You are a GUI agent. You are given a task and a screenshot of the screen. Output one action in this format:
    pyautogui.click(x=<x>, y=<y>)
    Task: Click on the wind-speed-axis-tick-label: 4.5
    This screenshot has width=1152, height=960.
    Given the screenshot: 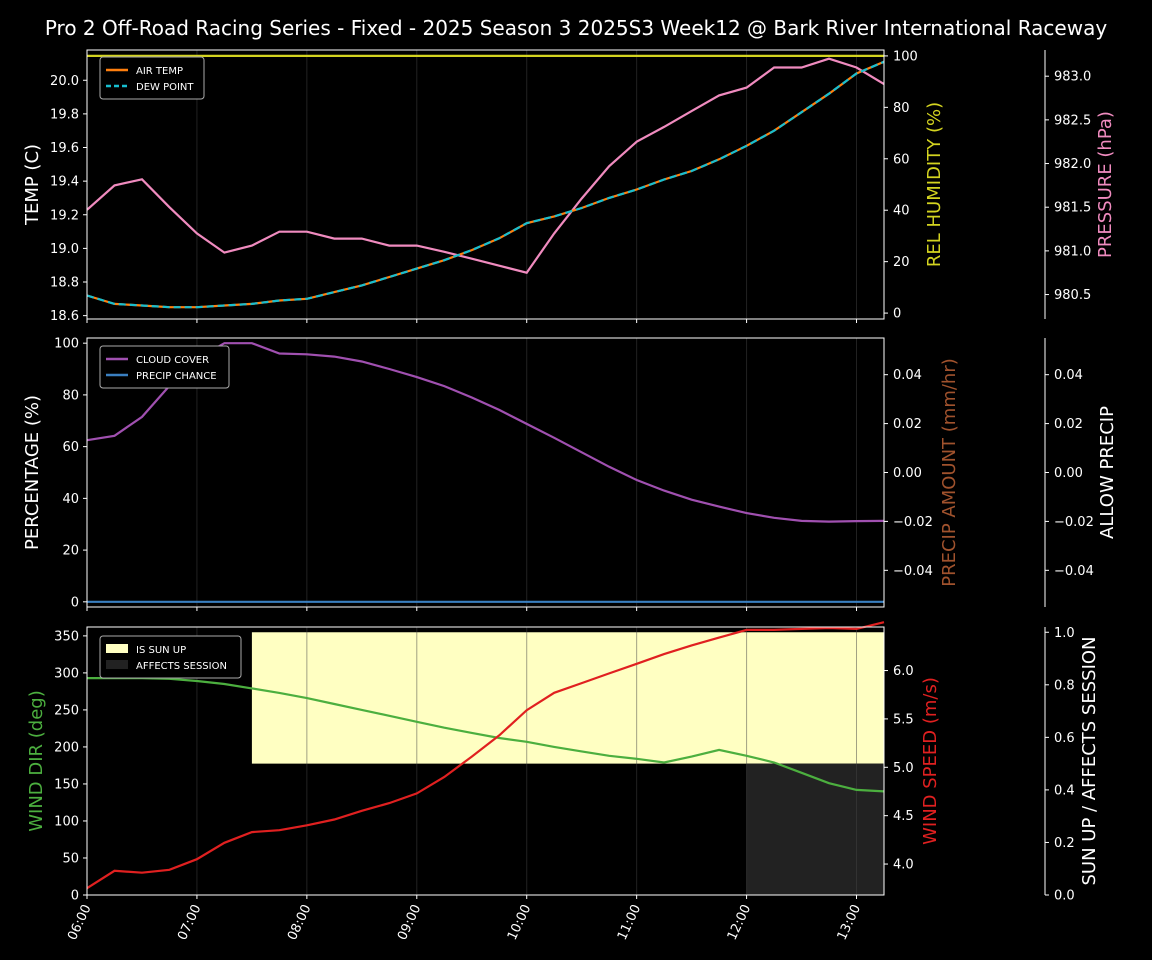 What is the action you would take?
    pyautogui.click(x=903, y=816)
    